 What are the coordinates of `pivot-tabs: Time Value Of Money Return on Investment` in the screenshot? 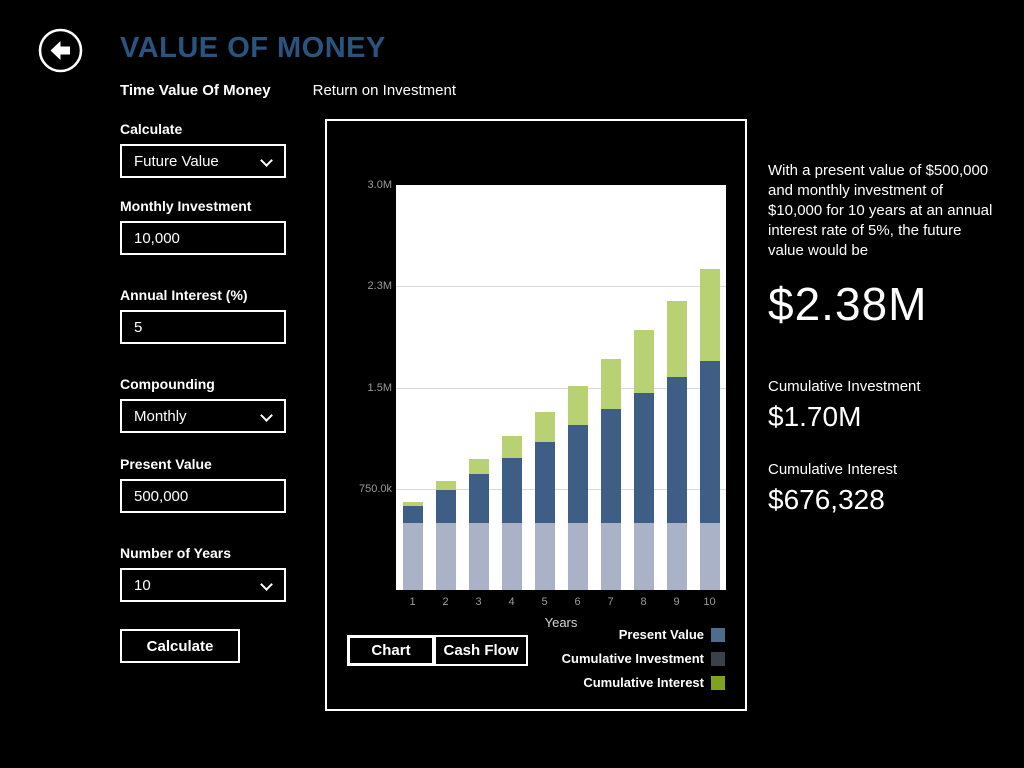 It's located at (288, 90).